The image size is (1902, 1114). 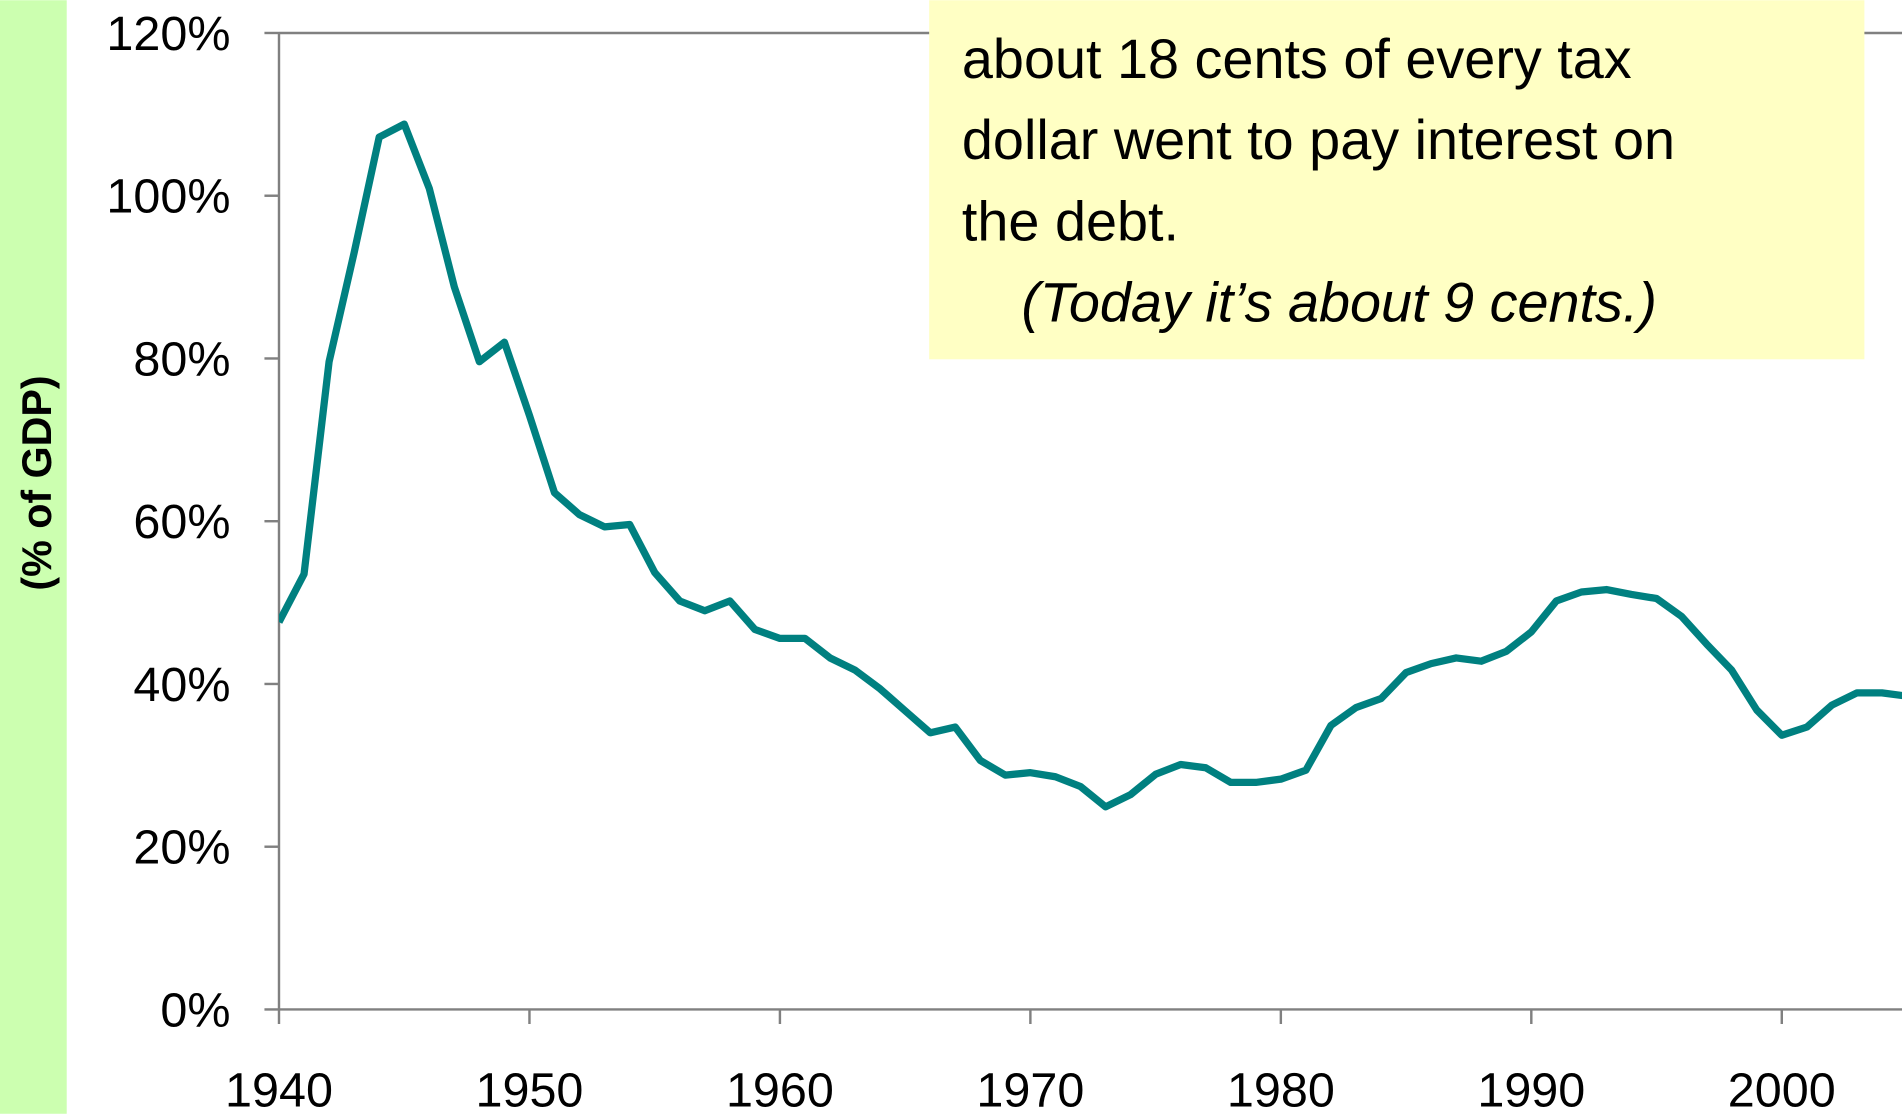 What do you see at coordinates (195, 1010) in the screenshot?
I see `y-tick-label: 0%` at bounding box center [195, 1010].